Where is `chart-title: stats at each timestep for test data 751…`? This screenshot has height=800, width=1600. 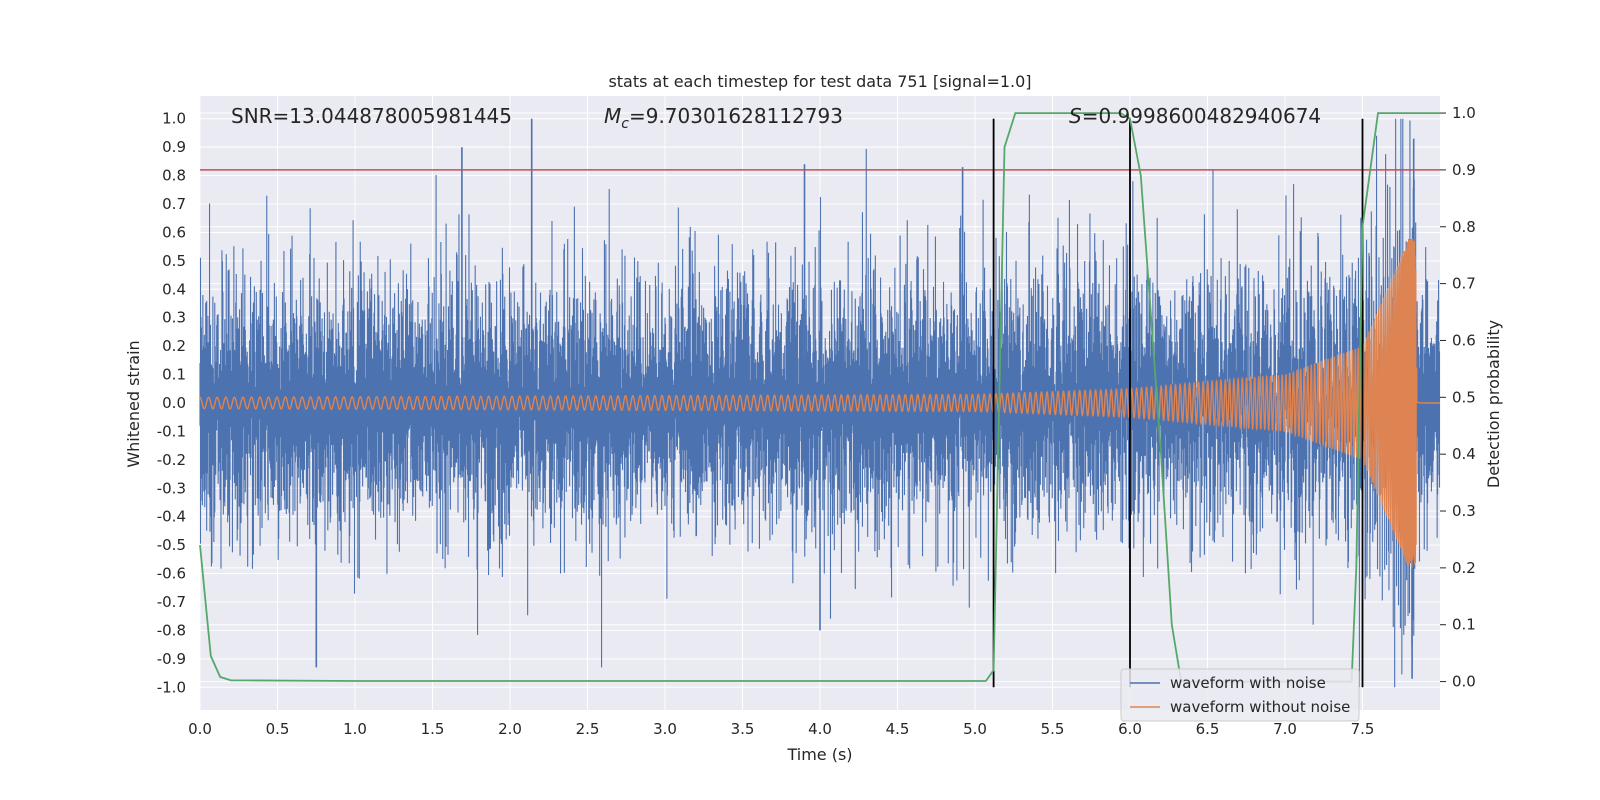
chart-title: stats at each timestep for test data 751… is located at coordinates (819, 81).